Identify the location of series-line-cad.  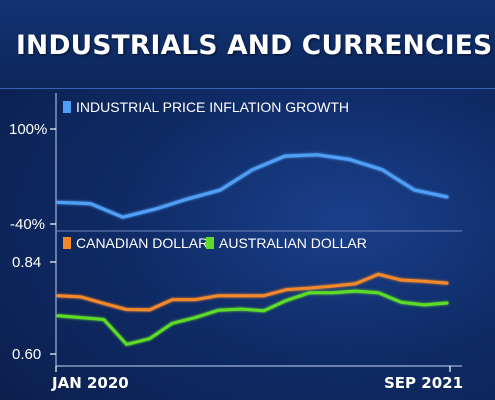
(252, 292).